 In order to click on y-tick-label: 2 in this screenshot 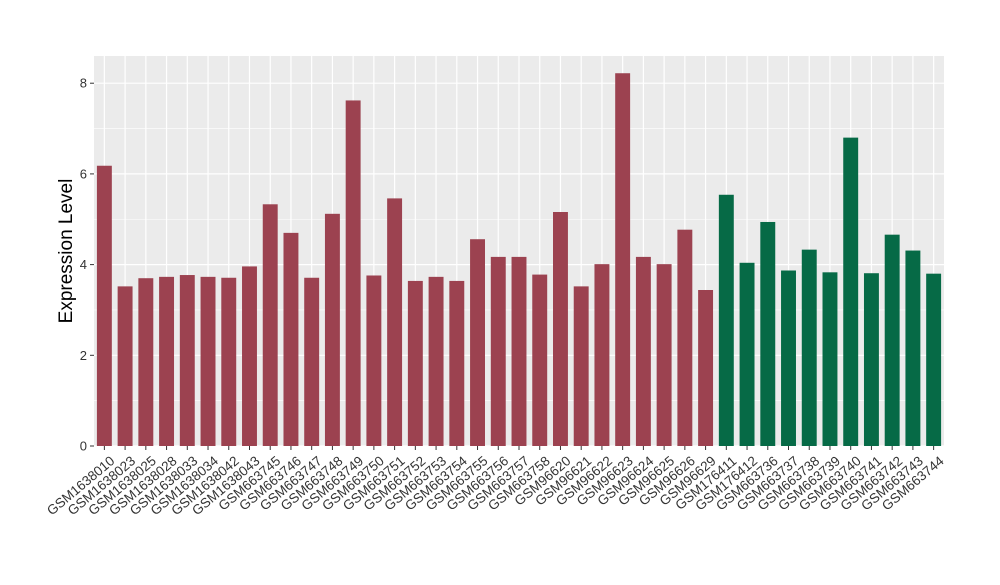, I will do `click(83, 355)`.